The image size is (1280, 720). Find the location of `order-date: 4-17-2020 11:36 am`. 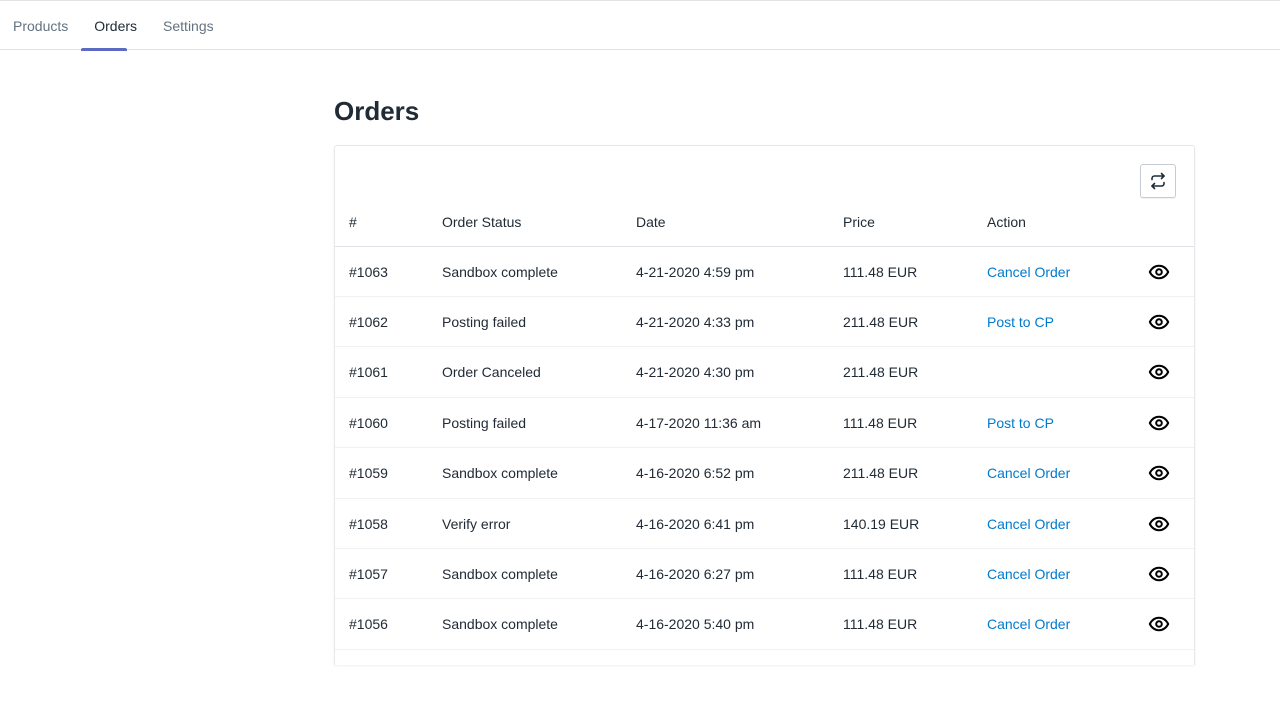

order-date: 4-17-2020 11:36 am is located at coordinates (699, 422).